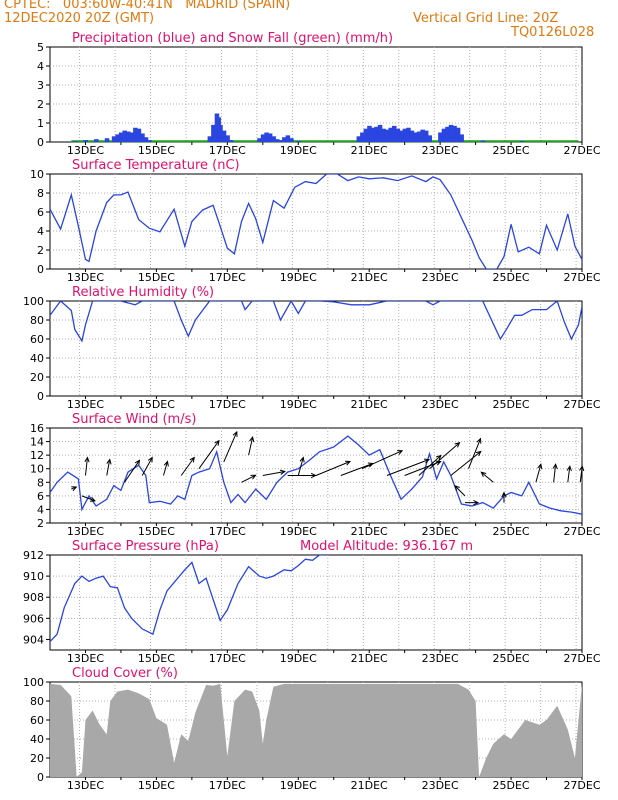 This screenshot has width=618, height=800. Describe the element at coordinates (440, 404) in the screenshot. I see `rh-xtick-label: 23DEC` at that location.